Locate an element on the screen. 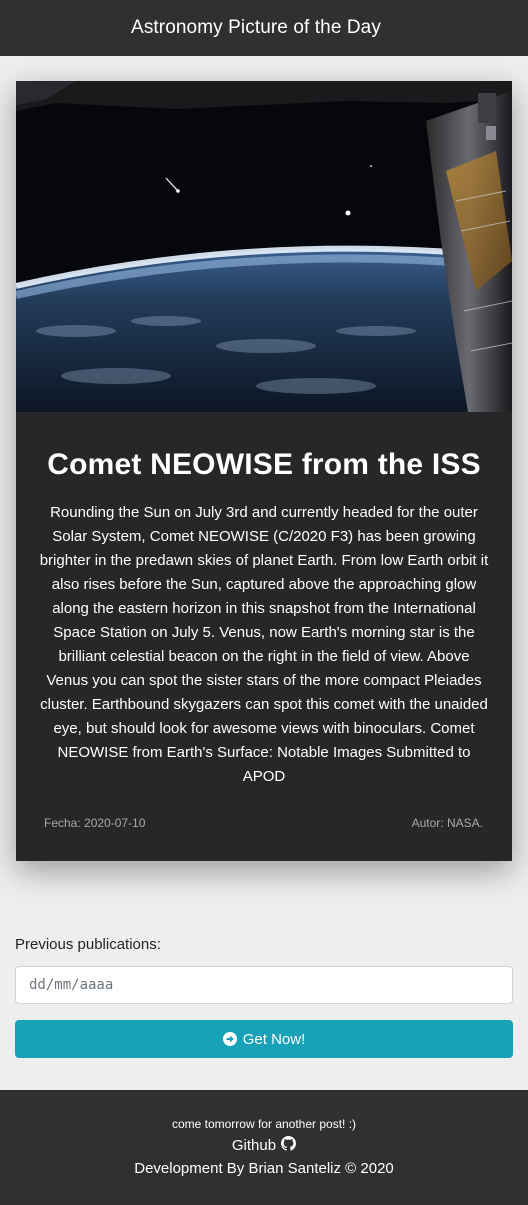 The height and width of the screenshot is (1205, 528). date-input is located at coordinates (264, 985).